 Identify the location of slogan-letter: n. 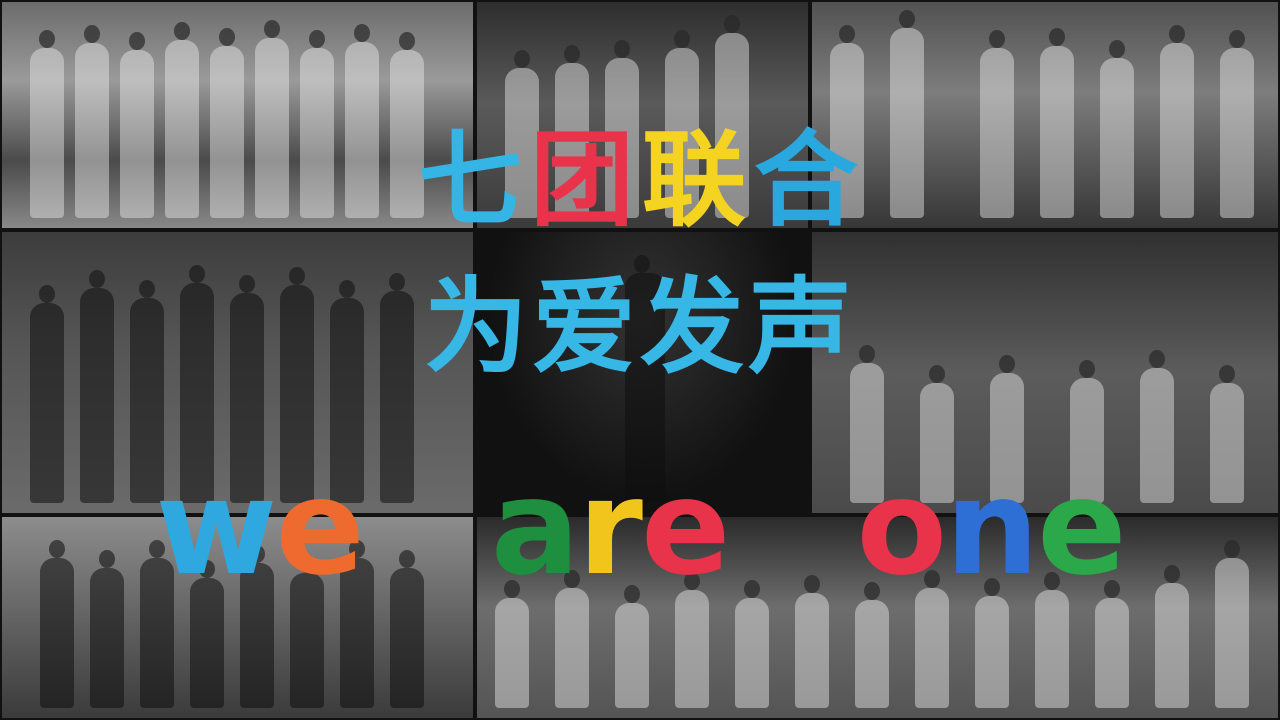
(992, 528).